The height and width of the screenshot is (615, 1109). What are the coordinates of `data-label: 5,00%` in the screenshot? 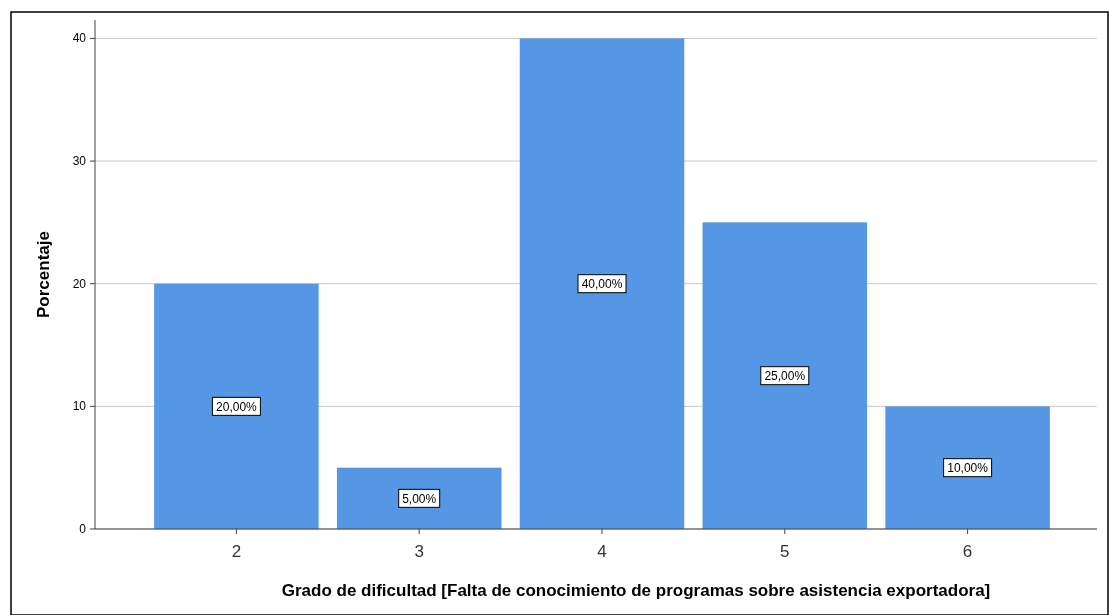 It's located at (419, 498).